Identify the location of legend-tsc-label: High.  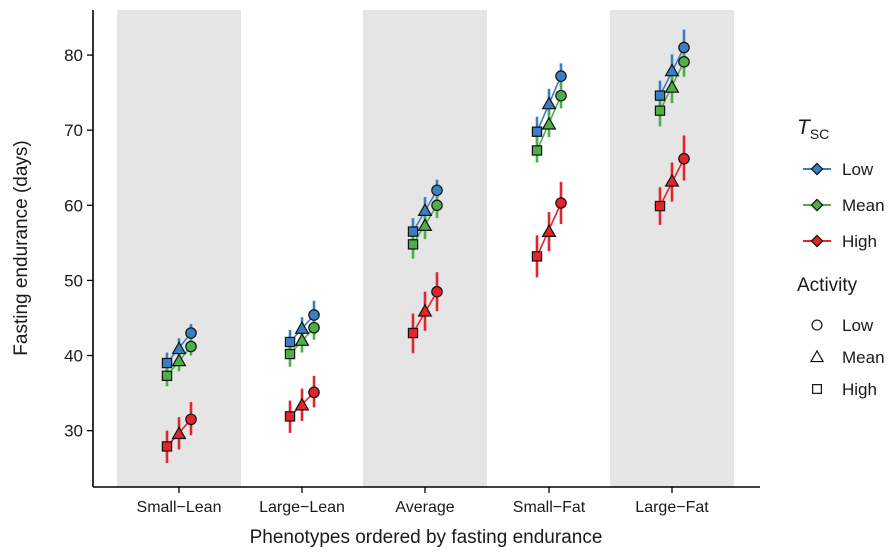
(859, 241).